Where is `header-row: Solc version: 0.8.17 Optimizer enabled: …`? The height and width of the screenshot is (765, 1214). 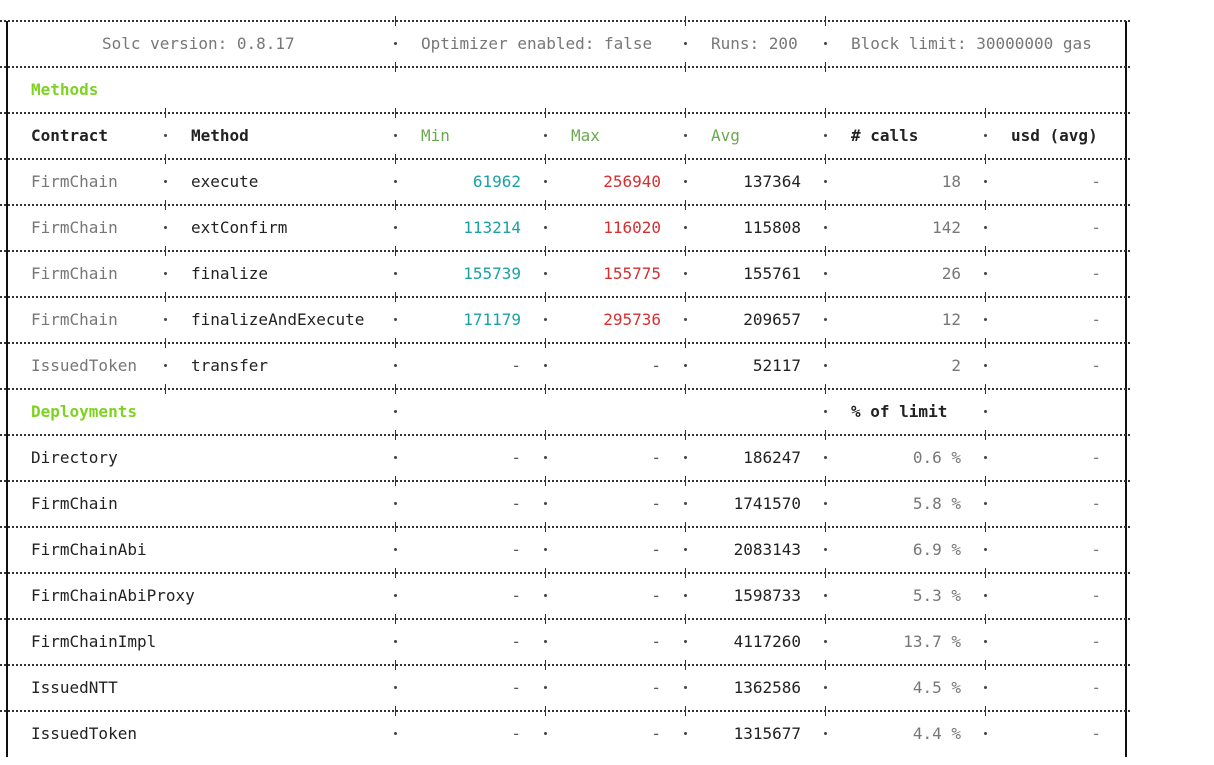
header-row: Solc version: 0.8.17 Optimizer enabled: … is located at coordinates (565, 44).